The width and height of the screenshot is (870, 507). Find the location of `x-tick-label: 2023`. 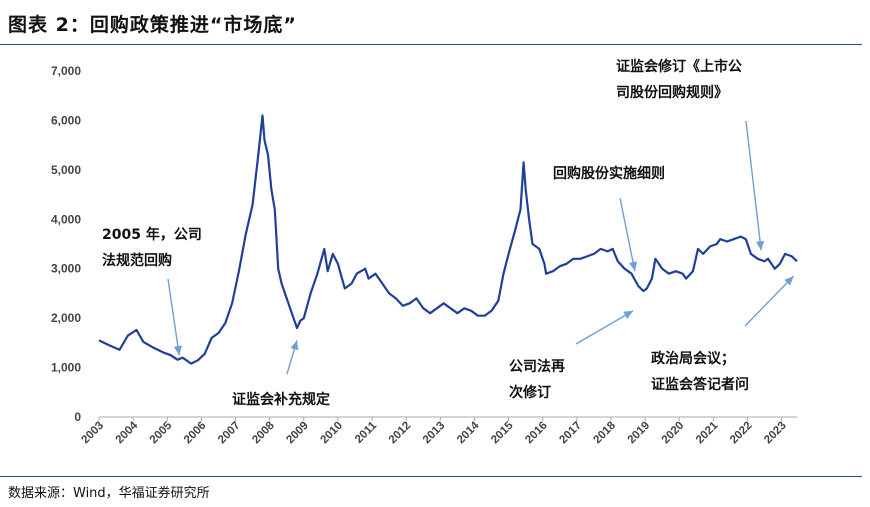

x-tick-label: 2023 is located at coordinates (775, 433).